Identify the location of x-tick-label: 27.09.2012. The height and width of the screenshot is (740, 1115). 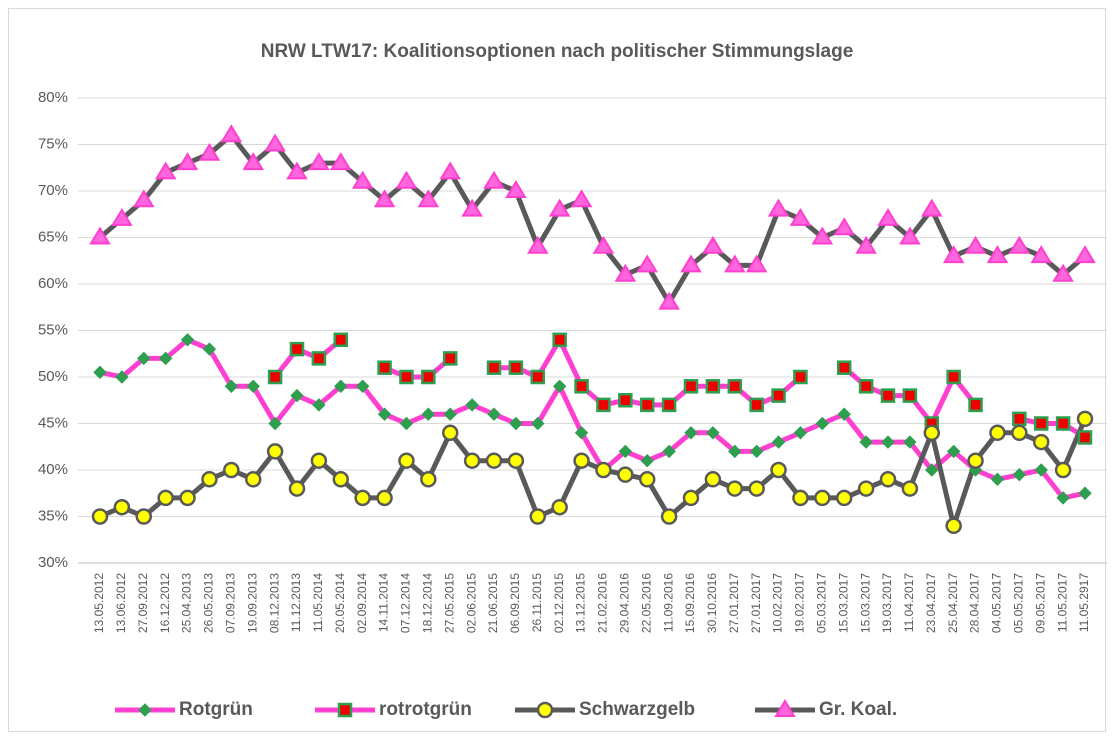
(143, 603).